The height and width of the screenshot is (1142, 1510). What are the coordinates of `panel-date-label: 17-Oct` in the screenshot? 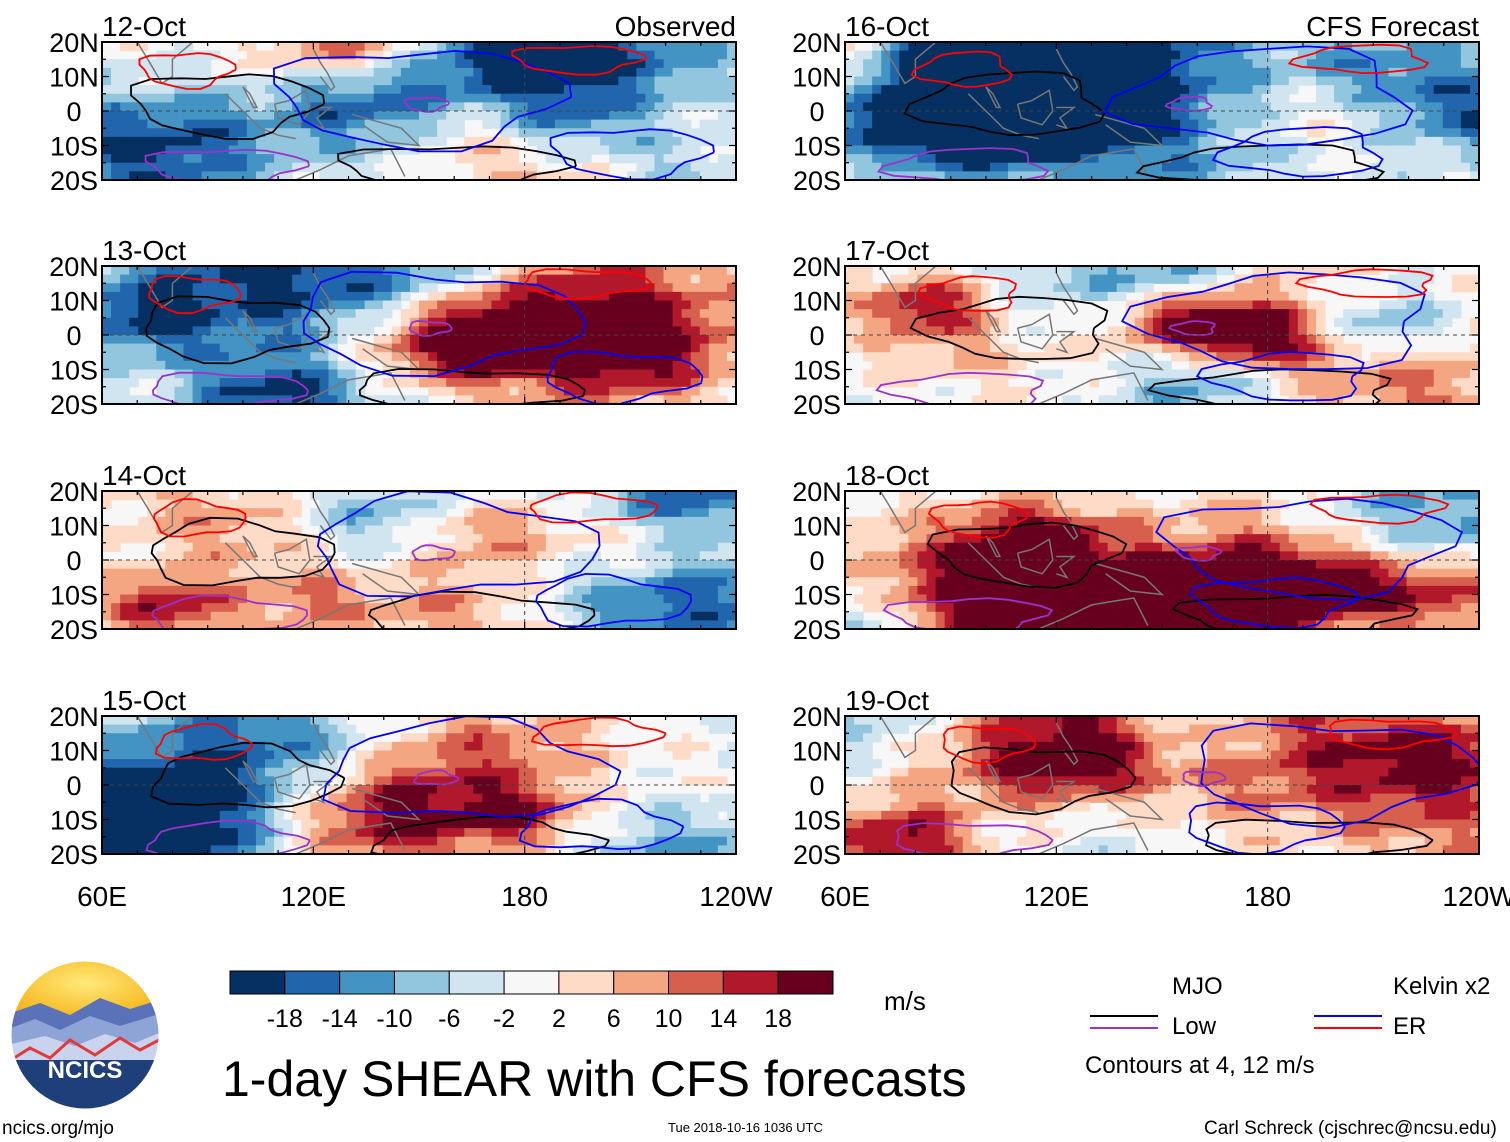 It's located at (887, 250).